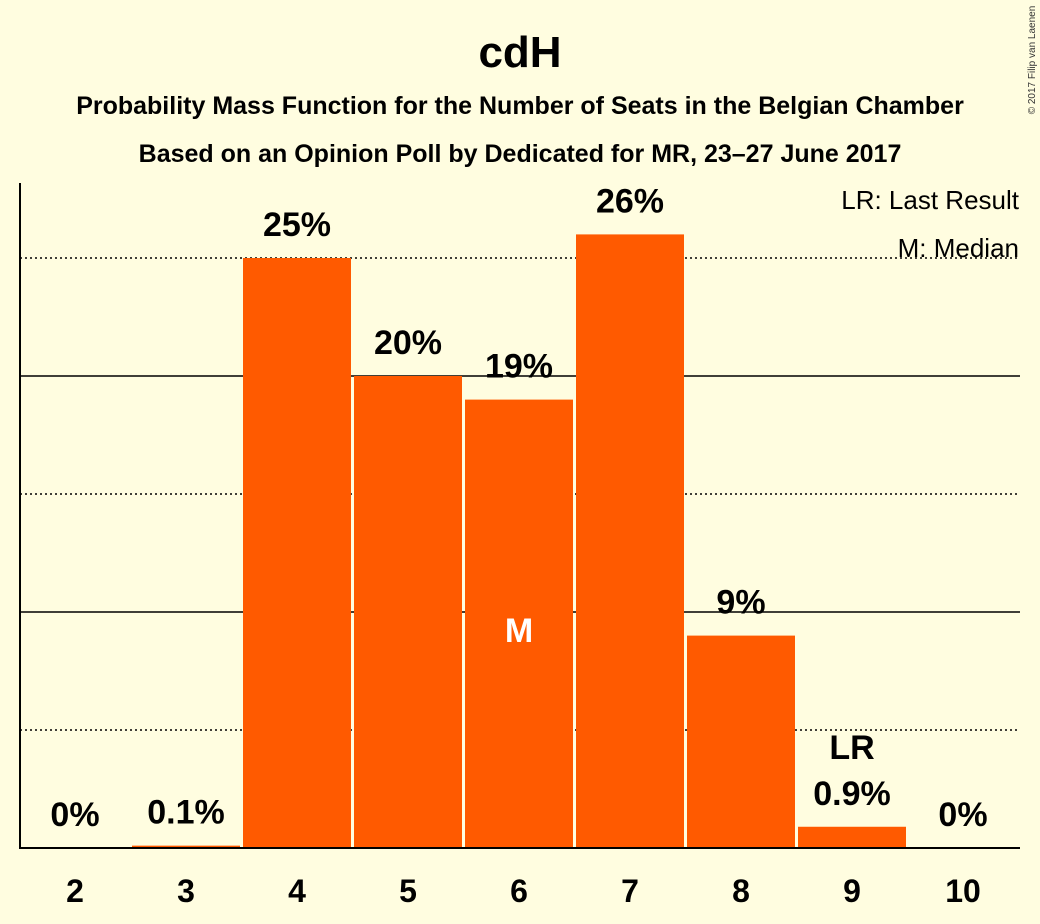  I want to click on x-tick-7: 7, so click(630, 891).